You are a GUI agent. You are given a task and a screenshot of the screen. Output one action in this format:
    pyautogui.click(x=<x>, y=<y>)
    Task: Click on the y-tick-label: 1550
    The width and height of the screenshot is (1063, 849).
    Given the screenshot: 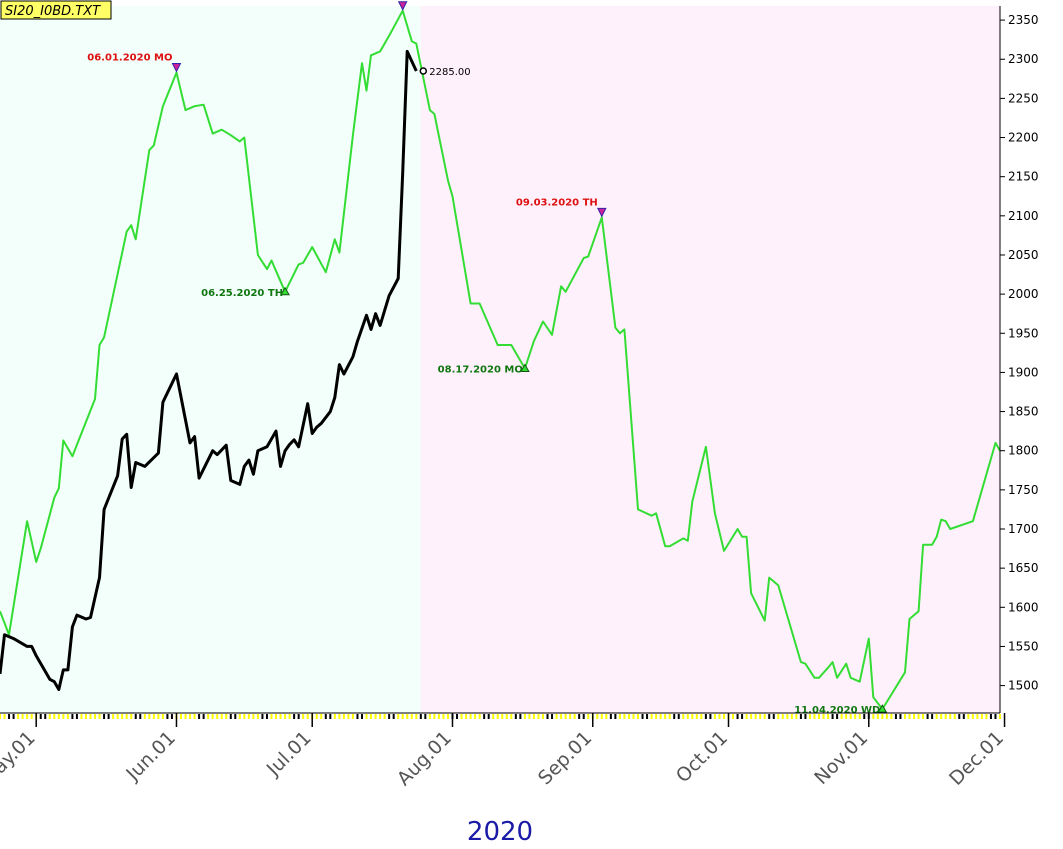 What is the action you would take?
    pyautogui.click(x=1023, y=646)
    